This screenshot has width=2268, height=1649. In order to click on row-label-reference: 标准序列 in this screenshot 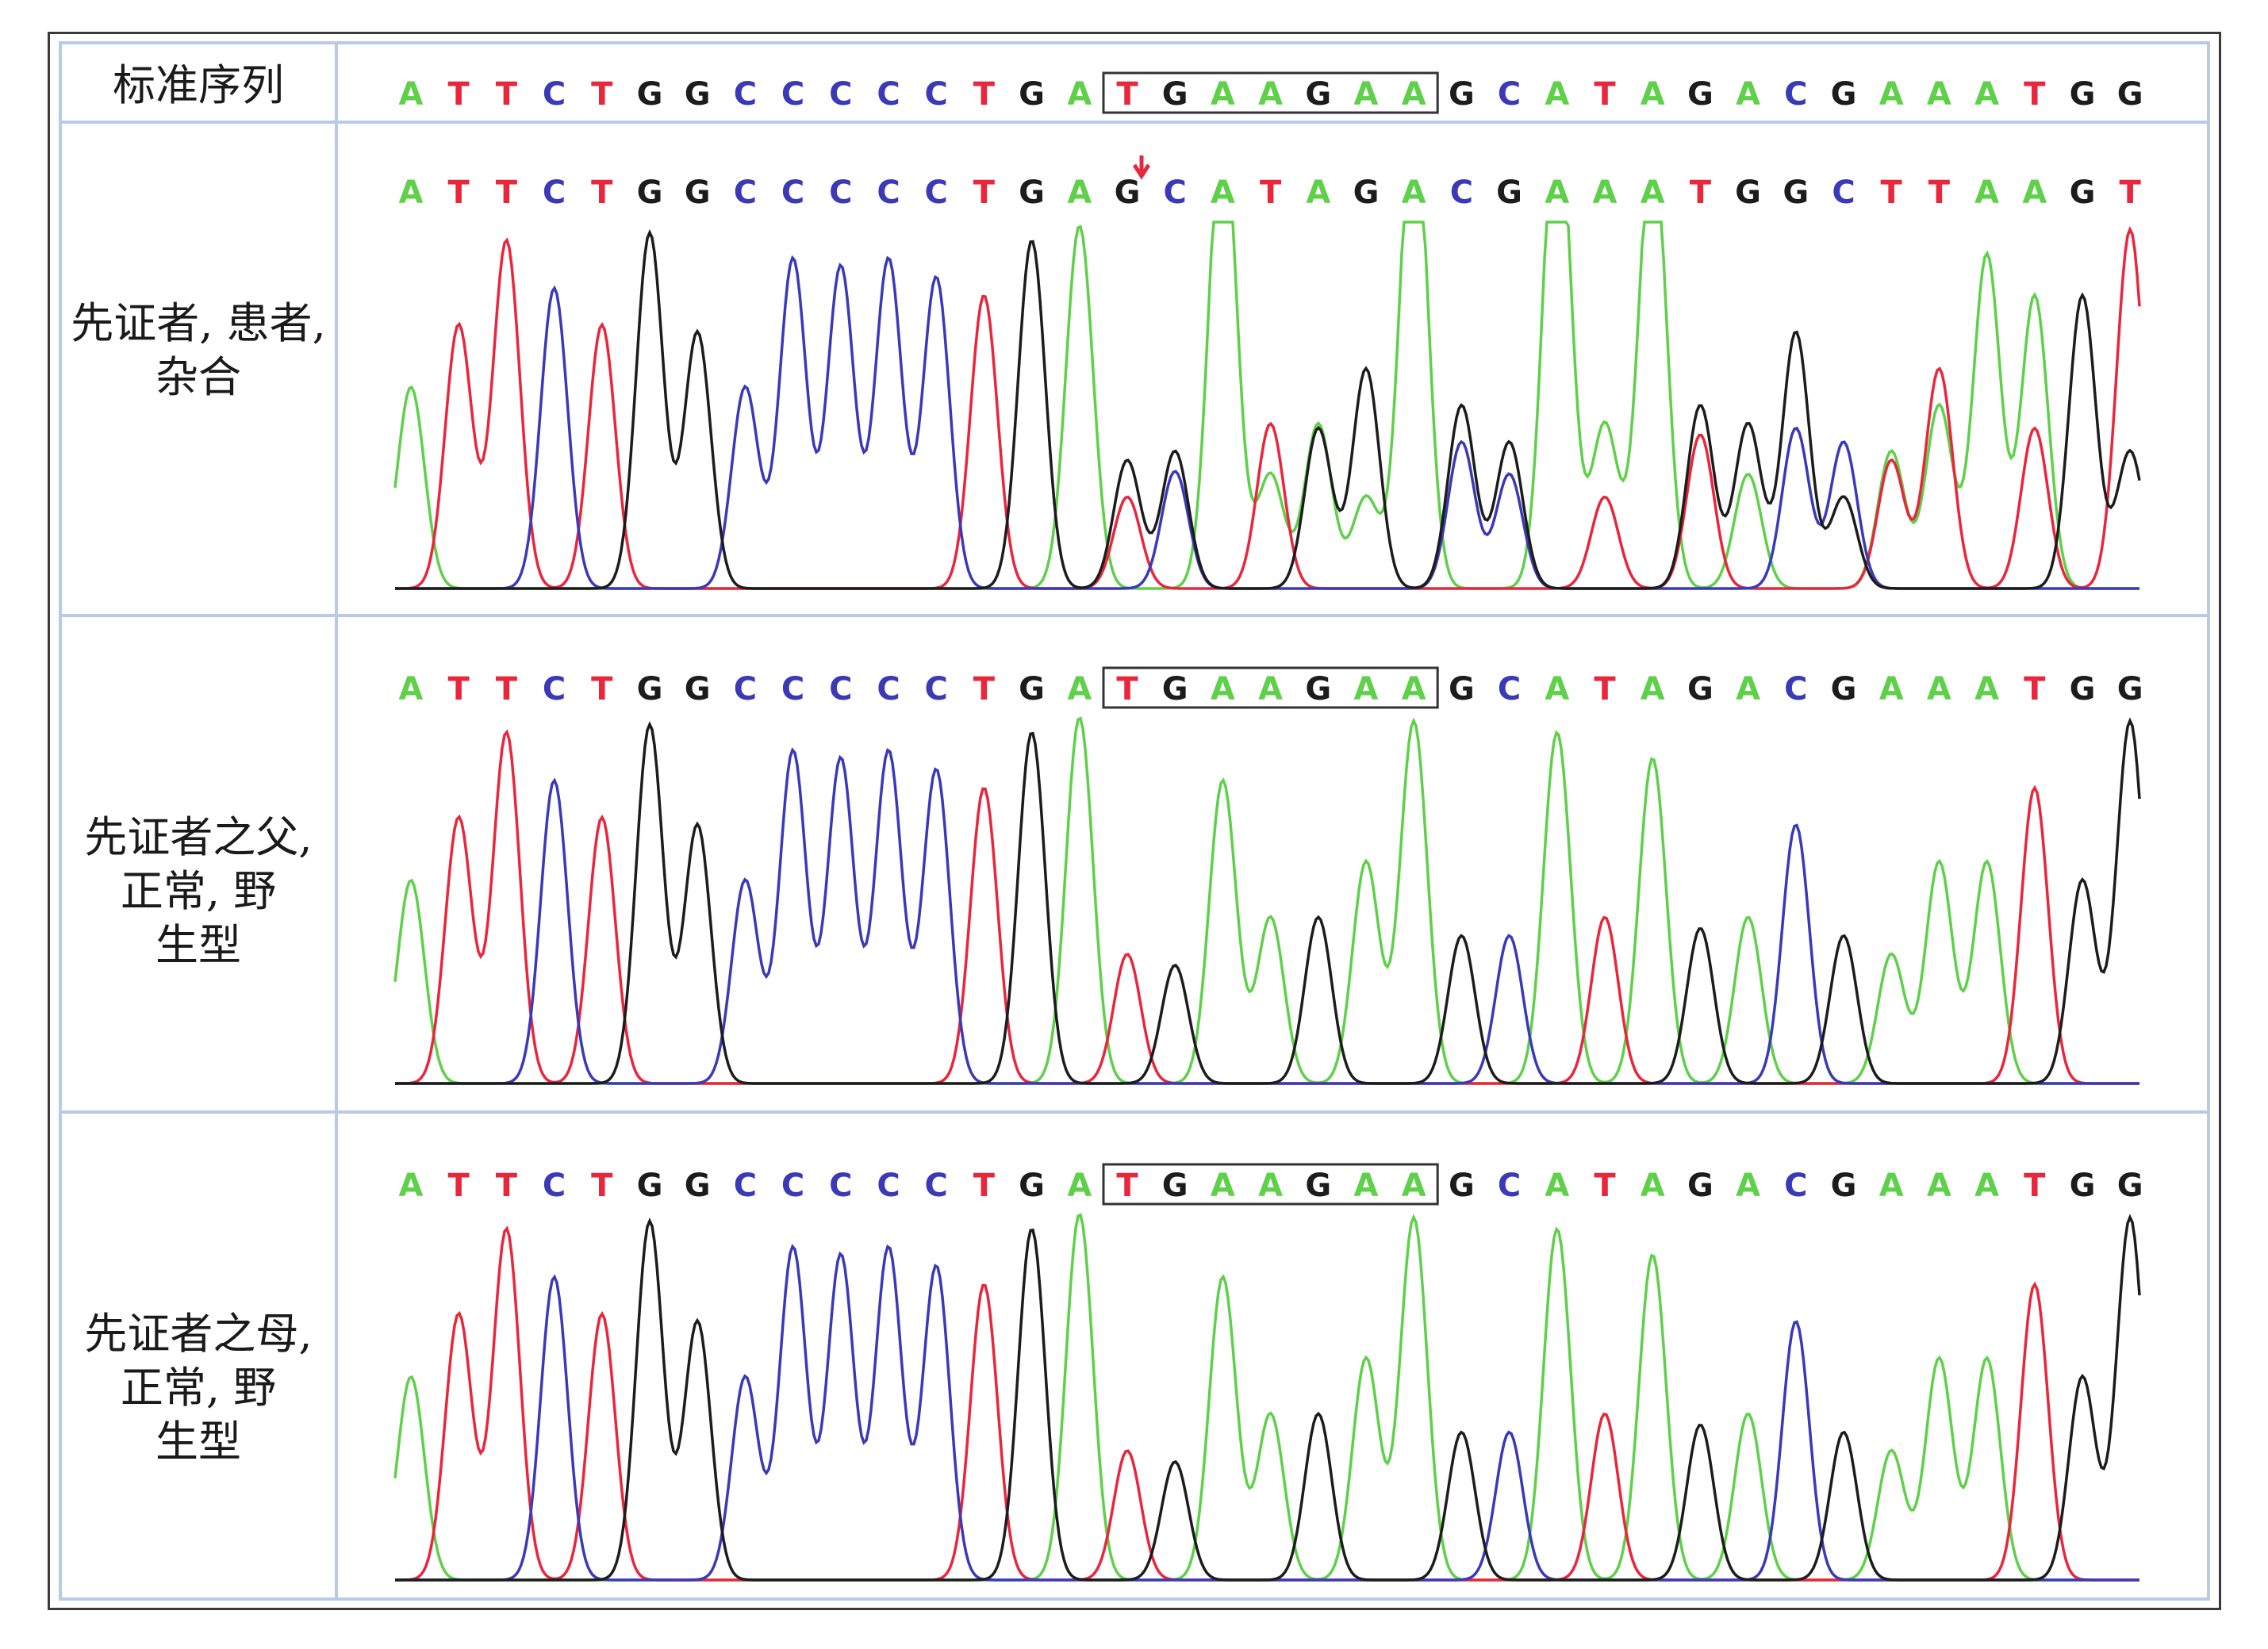, I will do `click(199, 86)`.